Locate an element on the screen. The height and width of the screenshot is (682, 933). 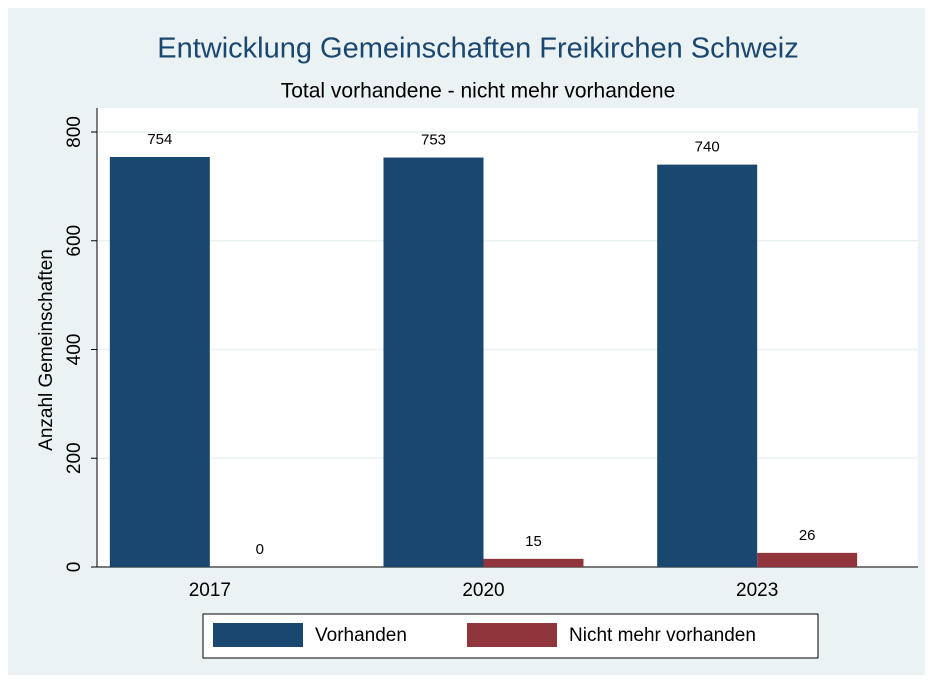
chart-subtitle: Total vorhandene - nicht mehr vorhandene is located at coordinates (478, 91).